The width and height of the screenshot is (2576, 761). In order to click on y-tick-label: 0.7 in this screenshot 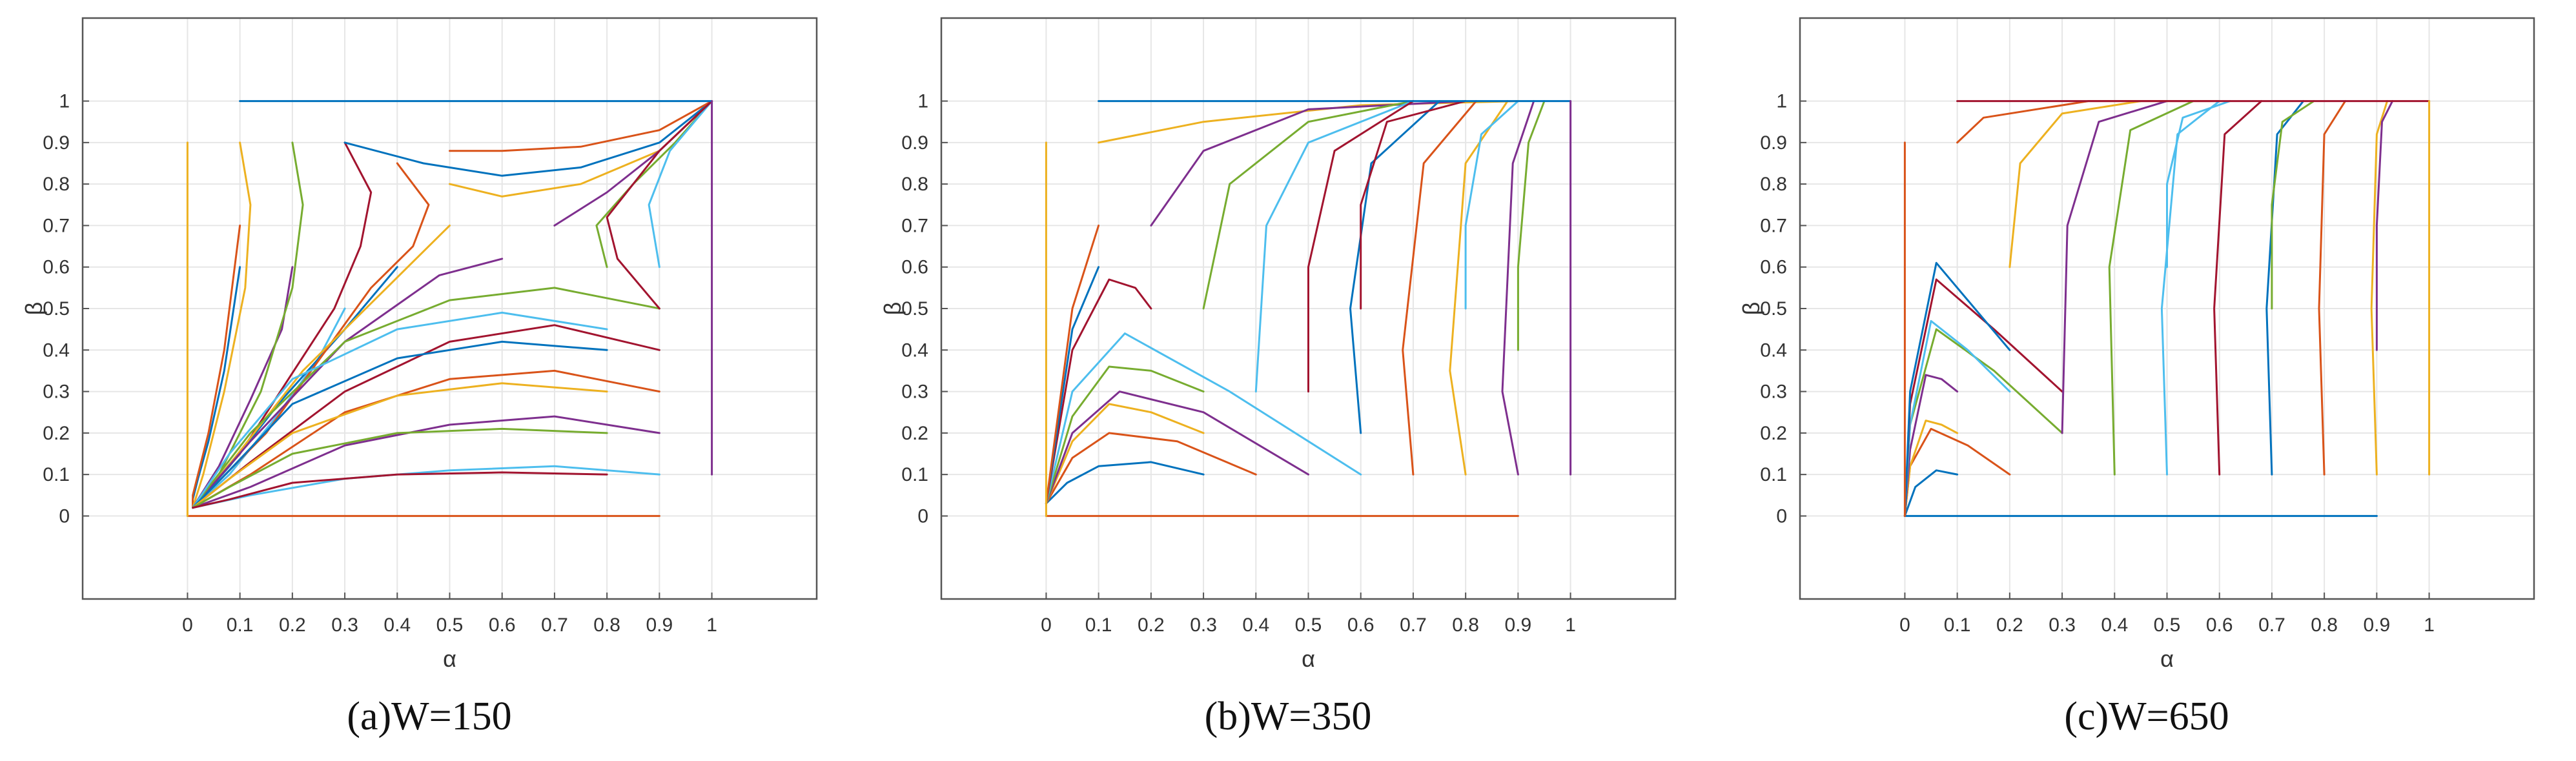, I will do `click(915, 226)`.